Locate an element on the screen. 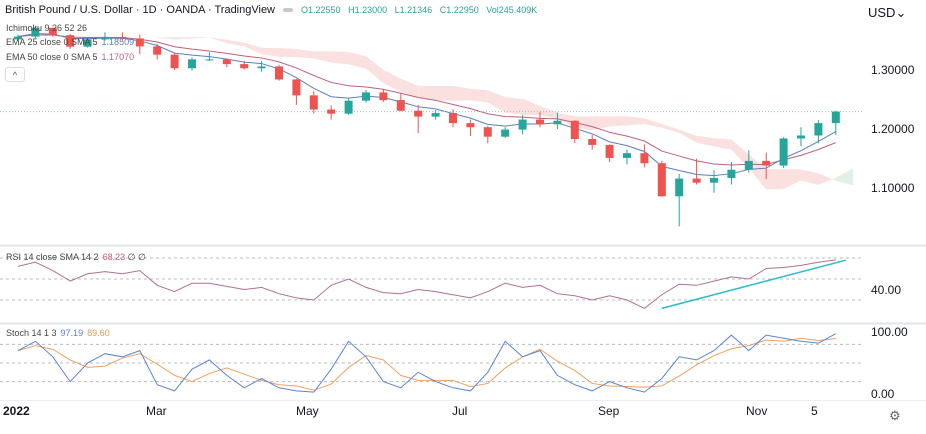 The height and width of the screenshot is (434, 926). legend-stoch: Stoch 14 1 3 97.19 89.60 is located at coordinates (58, 333).